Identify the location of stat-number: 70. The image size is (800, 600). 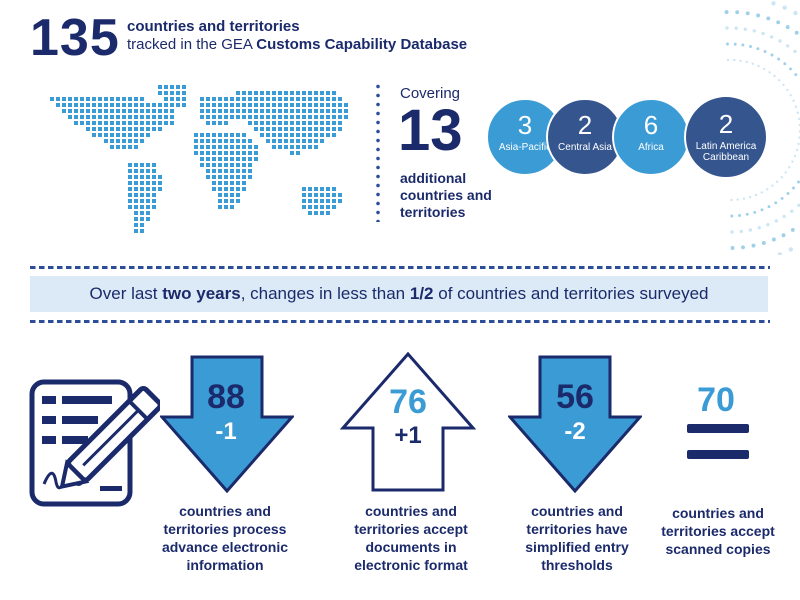
(716, 400).